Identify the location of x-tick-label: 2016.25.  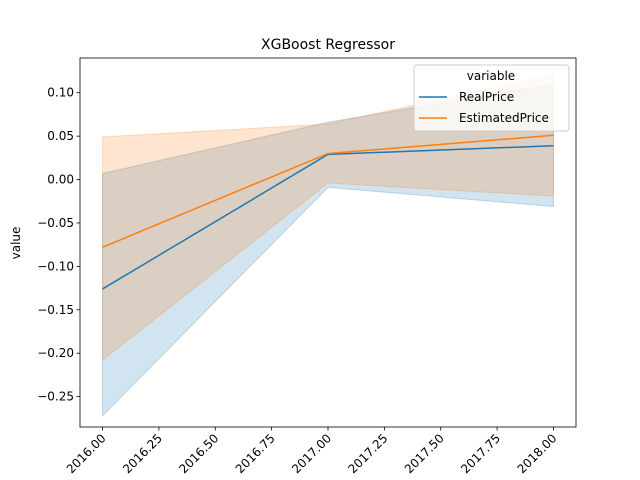
(142, 453).